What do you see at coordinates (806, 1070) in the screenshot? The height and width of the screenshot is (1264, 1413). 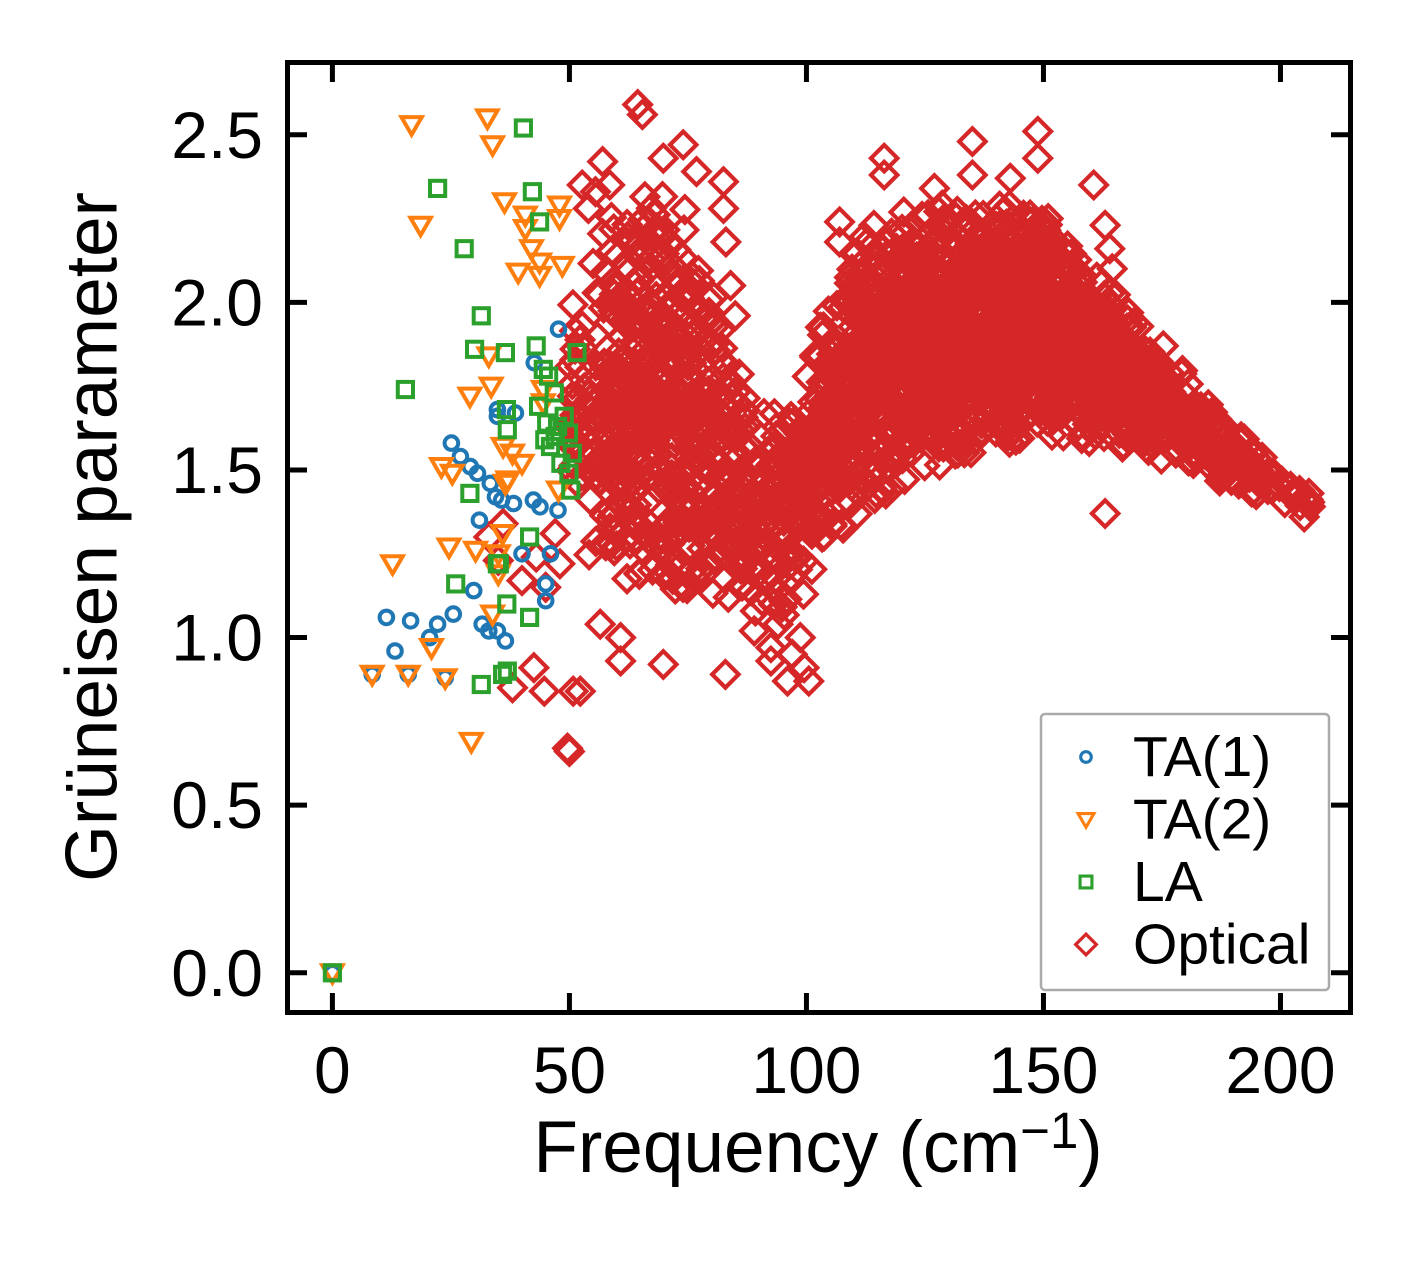 I see `x-tick-label: 100` at bounding box center [806, 1070].